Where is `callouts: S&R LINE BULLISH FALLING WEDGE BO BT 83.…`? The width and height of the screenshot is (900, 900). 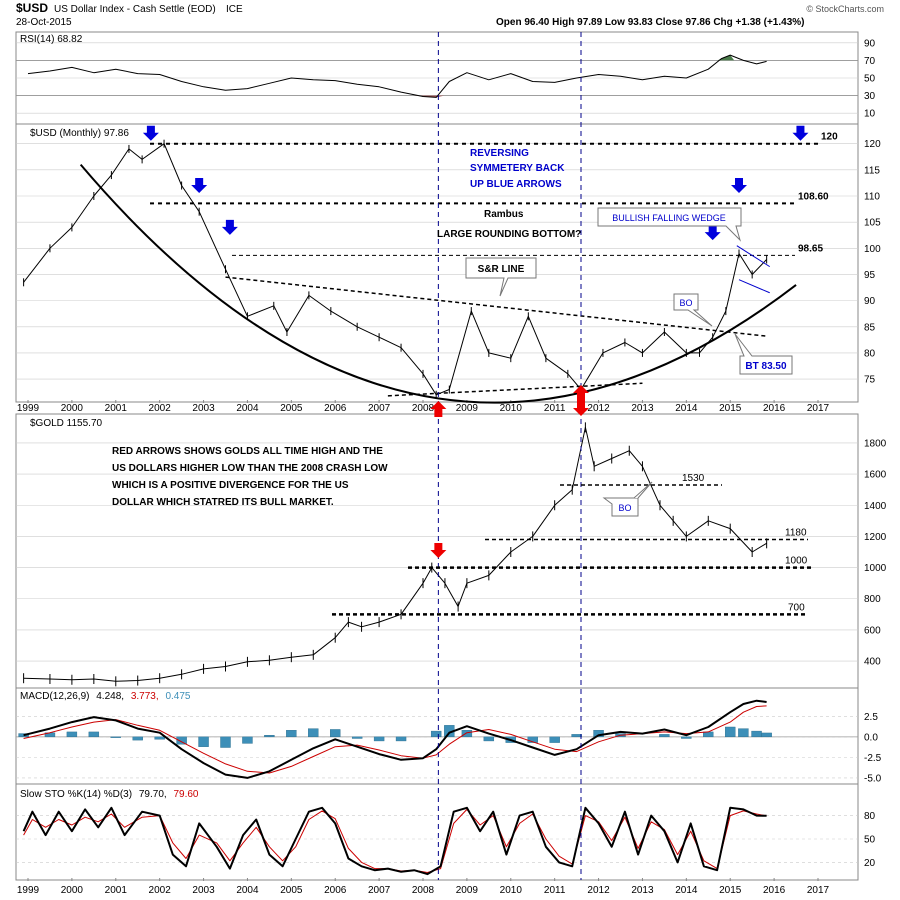
callouts: S&R LINE BULLISH FALLING WEDGE BO BT 83.… is located at coordinates (629, 362).